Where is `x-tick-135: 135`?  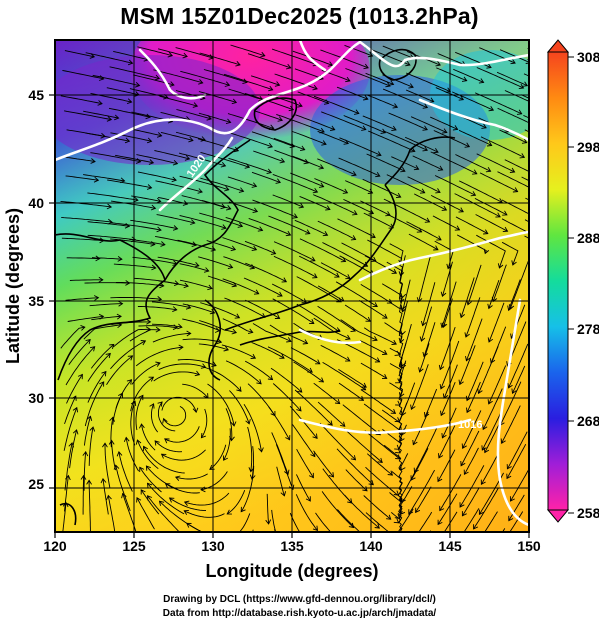 x-tick-135: 135 is located at coordinates (292, 546).